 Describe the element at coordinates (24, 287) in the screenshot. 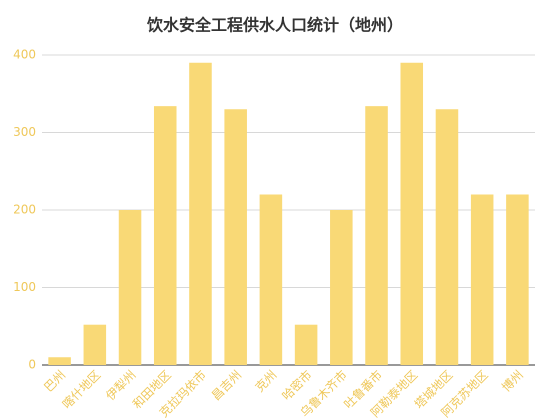

I see `y-tick-label: 100` at that location.